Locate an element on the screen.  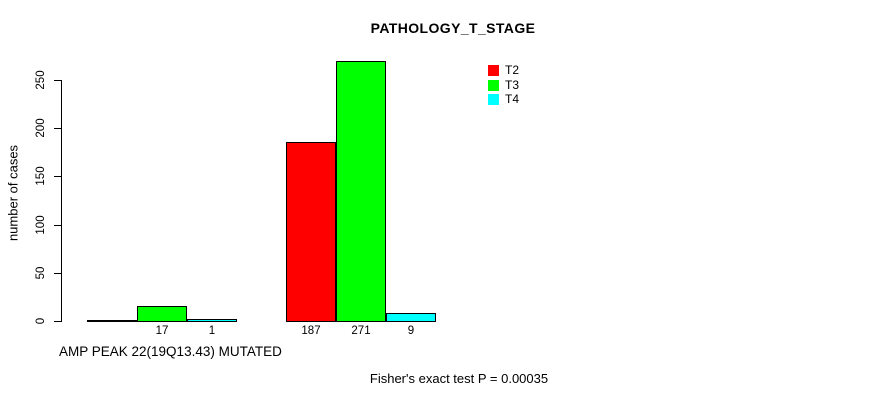
y-axis-tick-label: 50 is located at coordinates (41, 273).